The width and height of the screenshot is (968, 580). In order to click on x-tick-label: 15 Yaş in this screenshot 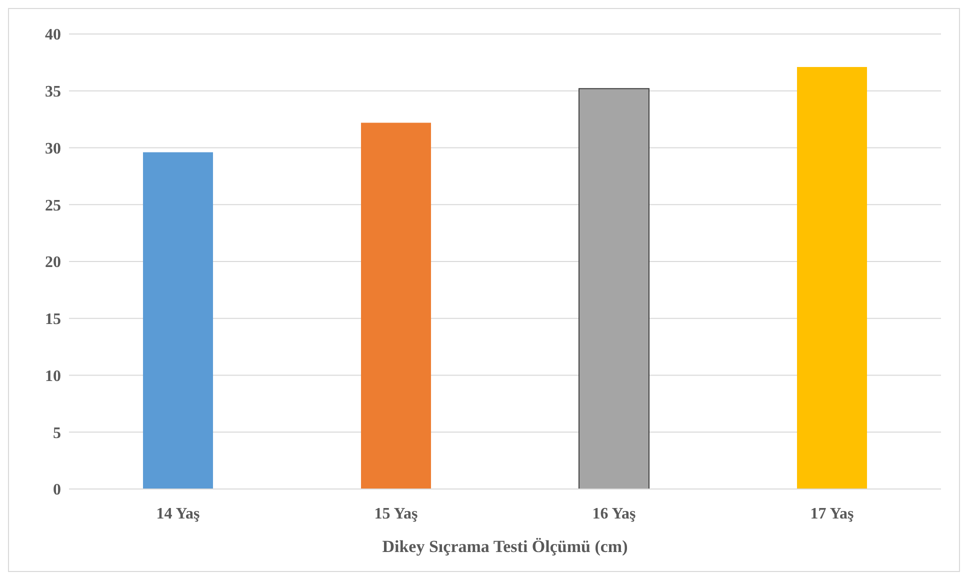, I will do `click(396, 513)`.